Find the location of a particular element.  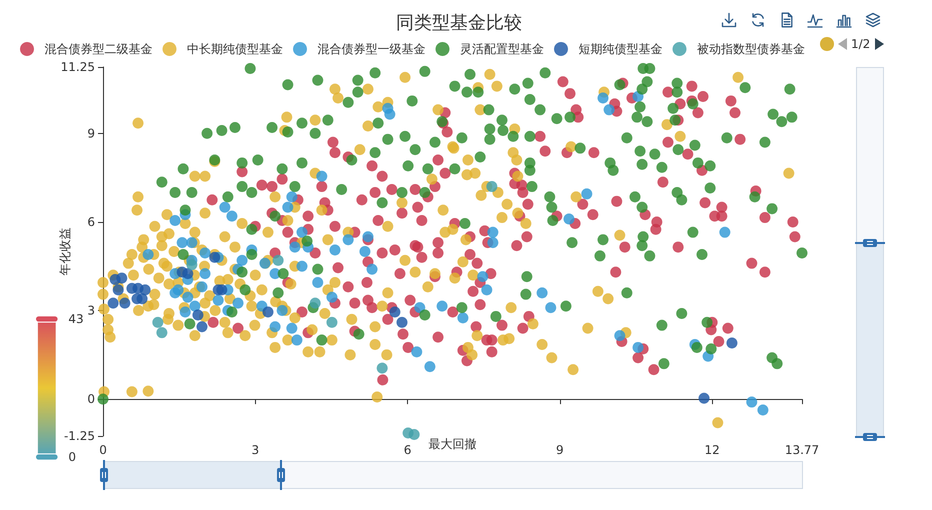

x-tick-label: 13.77 is located at coordinates (802, 450).